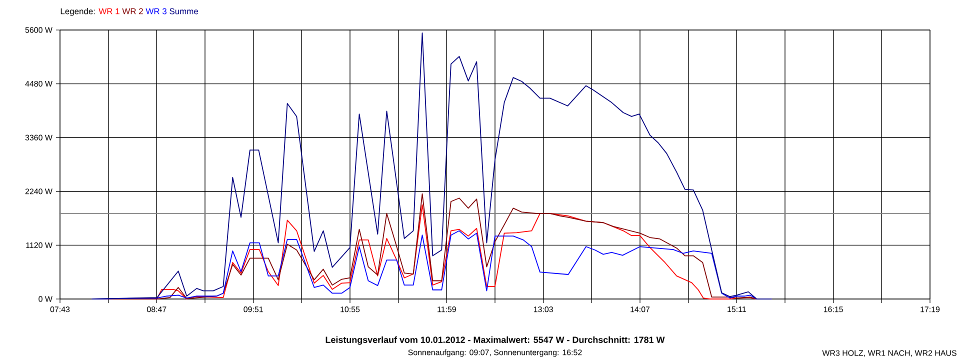  I want to click on legend-title: Legende:, so click(77, 12).